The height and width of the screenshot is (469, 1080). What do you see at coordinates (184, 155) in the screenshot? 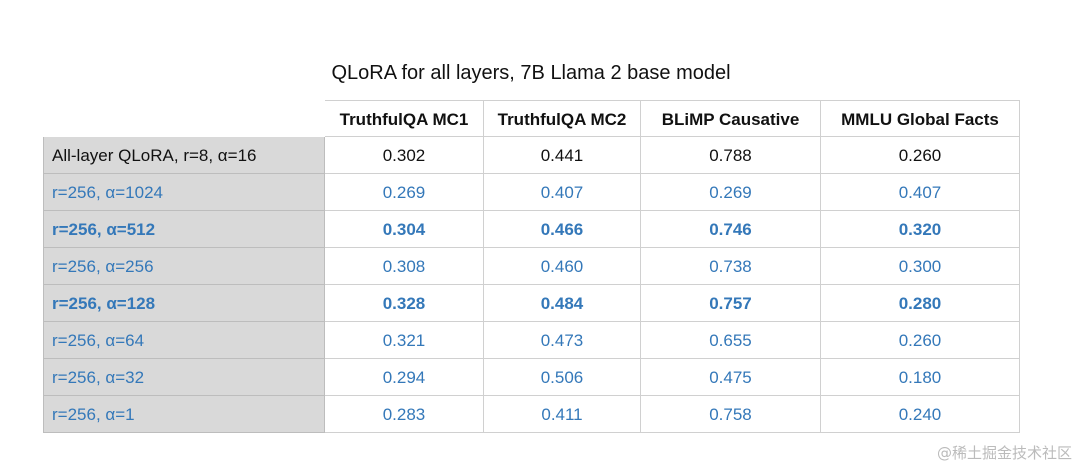
I see `row-label: All-layer QLoRA, r=8, α=16` at bounding box center [184, 155].